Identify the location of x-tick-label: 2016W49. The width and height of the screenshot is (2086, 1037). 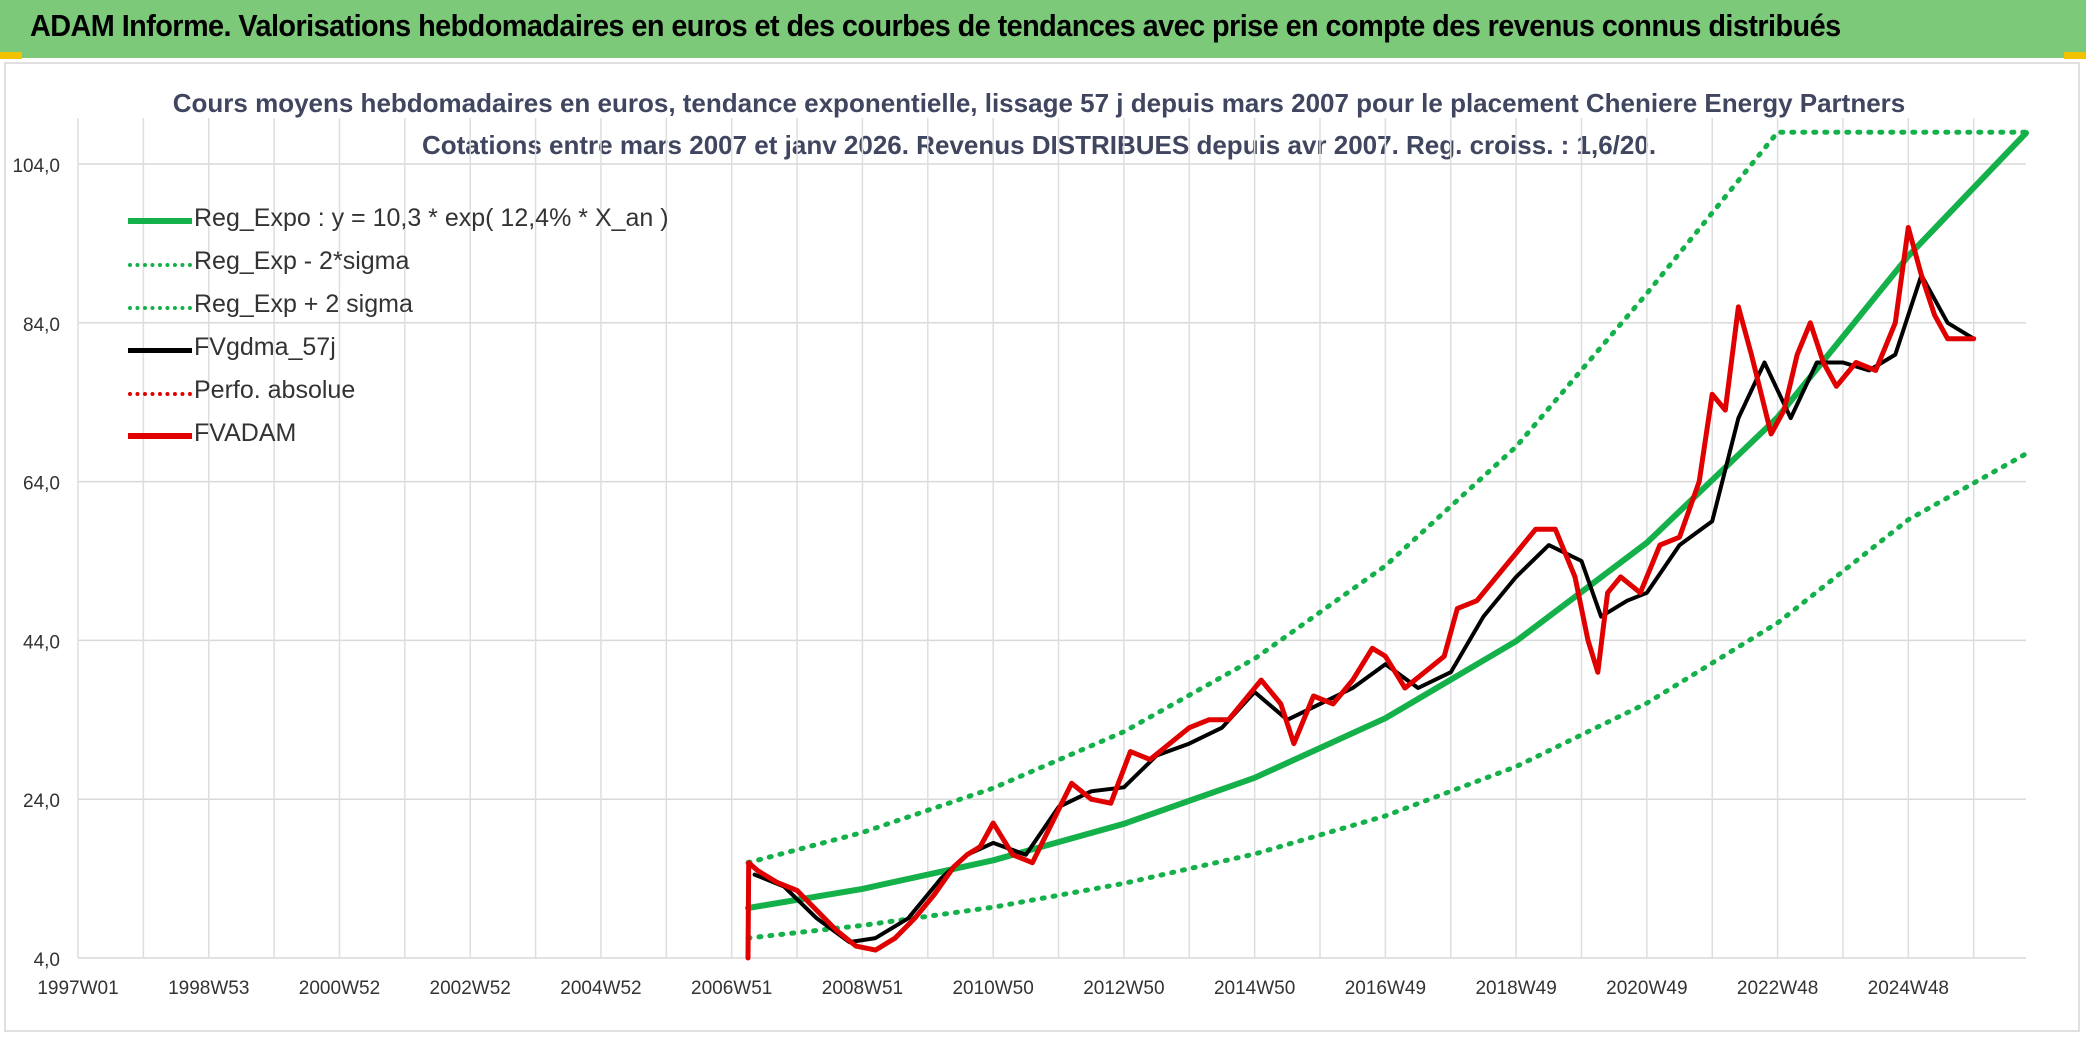
(1385, 988).